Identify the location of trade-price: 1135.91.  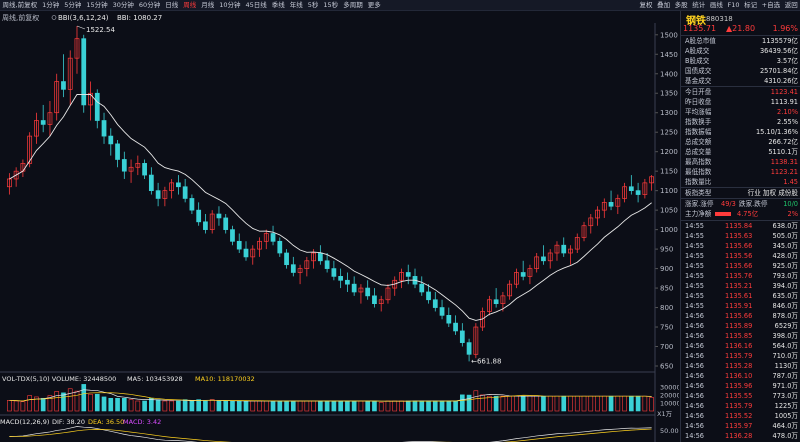
(739, 306).